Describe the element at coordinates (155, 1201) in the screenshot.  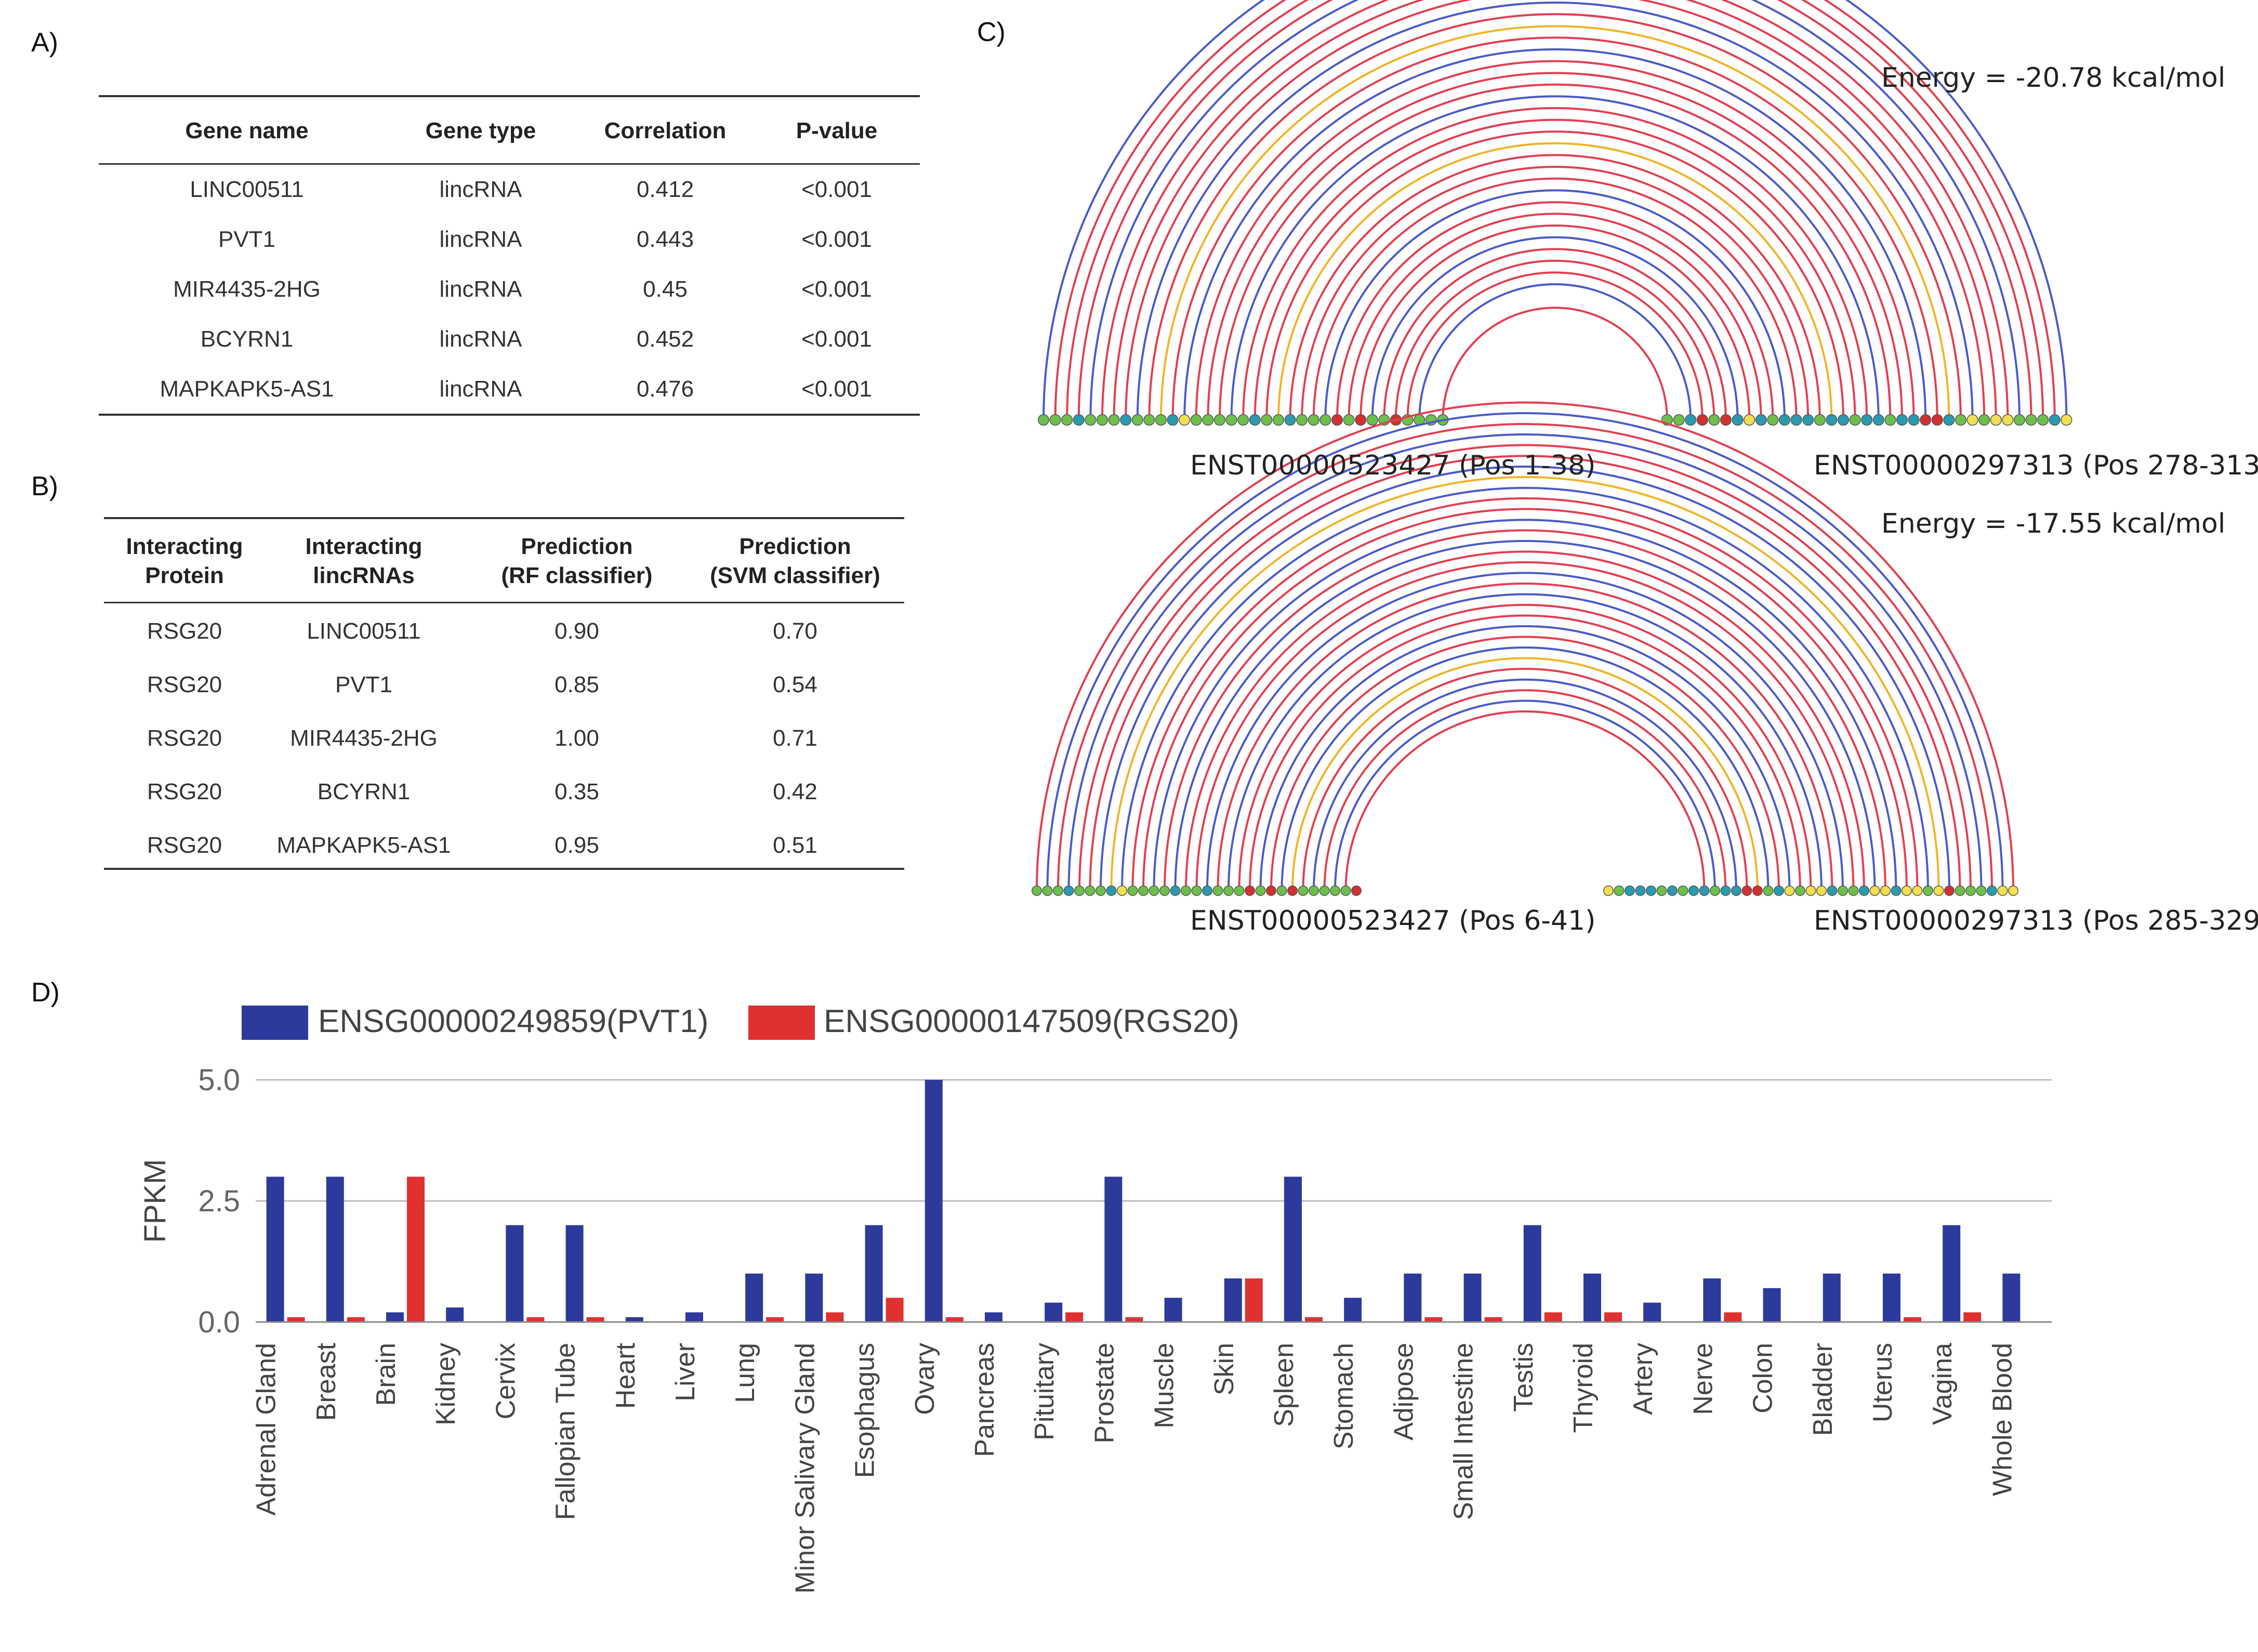
I see `y-axis-label: FPKM` at that location.